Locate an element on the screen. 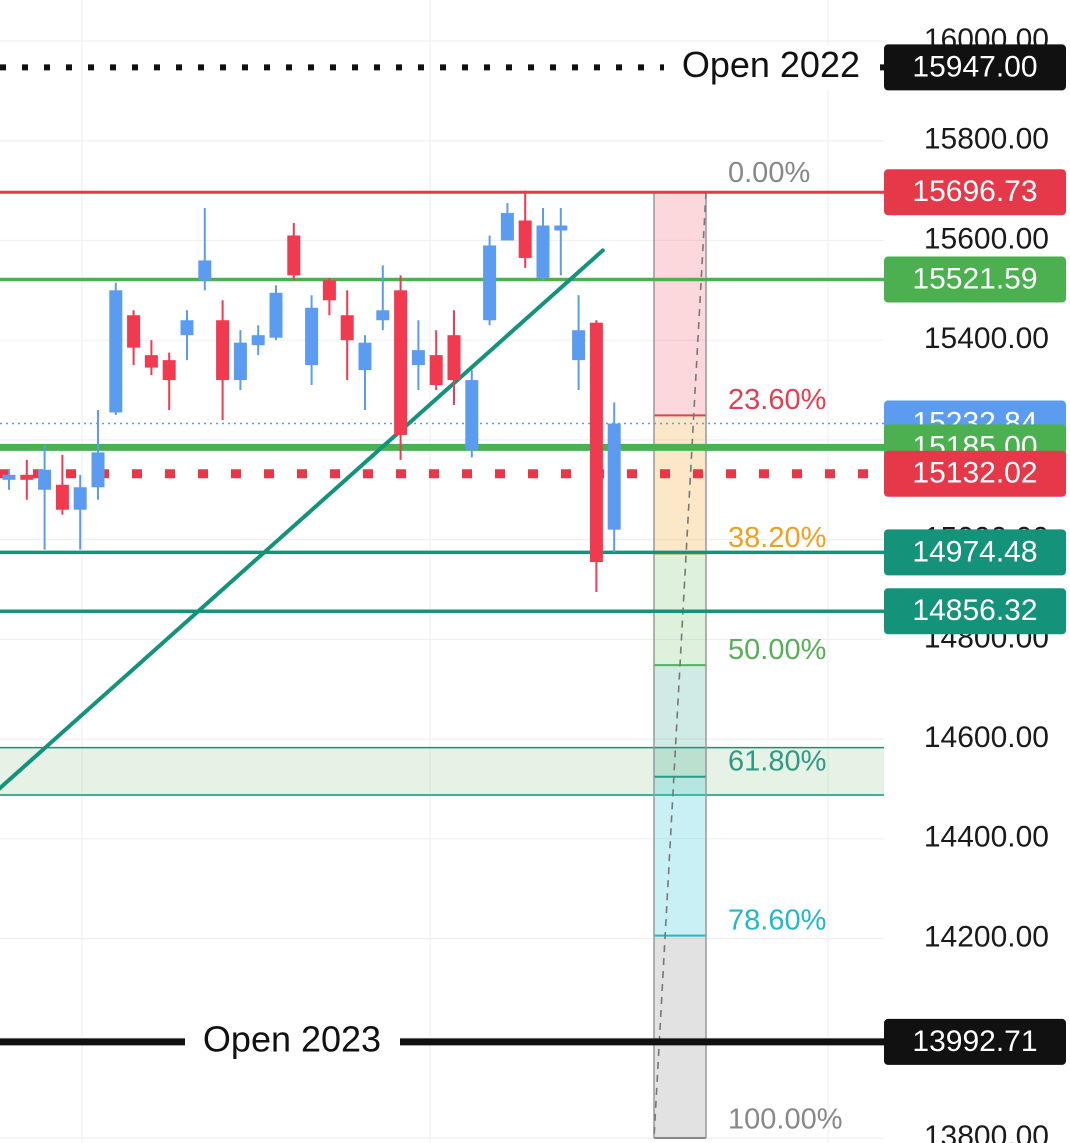  annot-bg-open-2022 is located at coordinates (769, 67).